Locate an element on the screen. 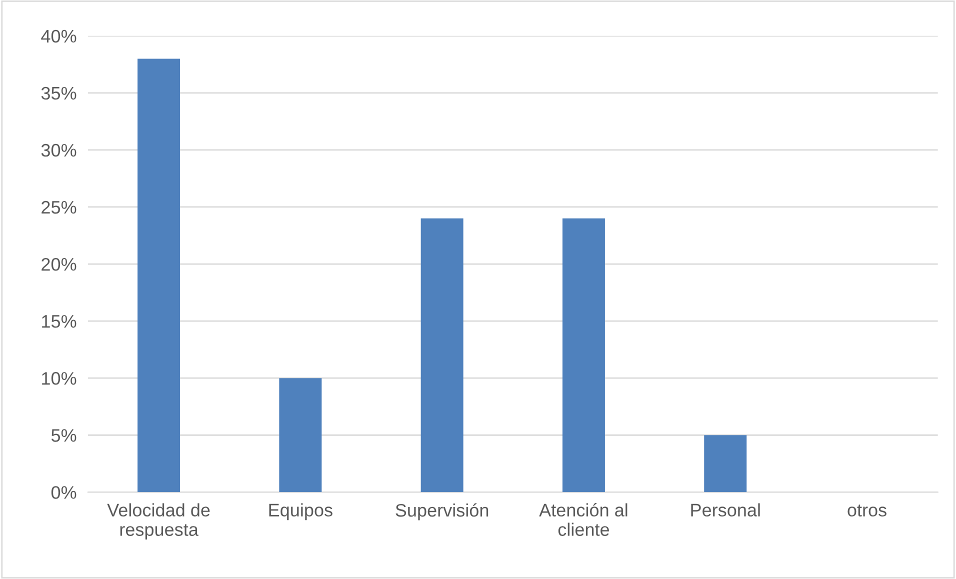 This screenshot has width=956, height=579. y-tick-label: 15% is located at coordinates (59, 321).